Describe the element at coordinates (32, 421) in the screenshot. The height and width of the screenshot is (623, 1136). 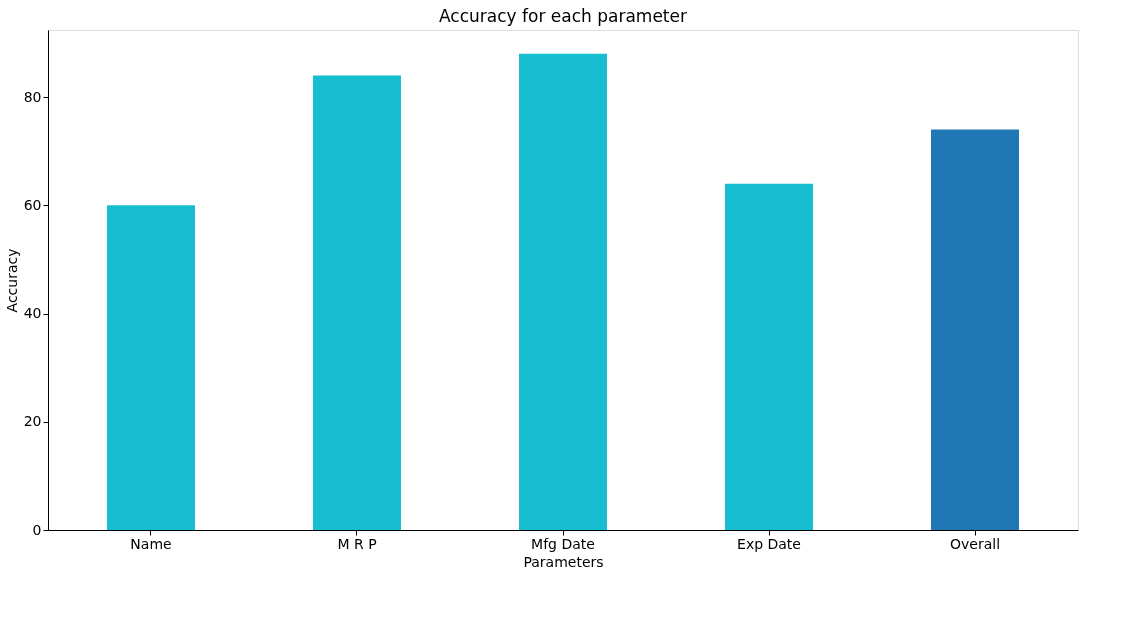
I see `y-tick-label: 20` at that location.